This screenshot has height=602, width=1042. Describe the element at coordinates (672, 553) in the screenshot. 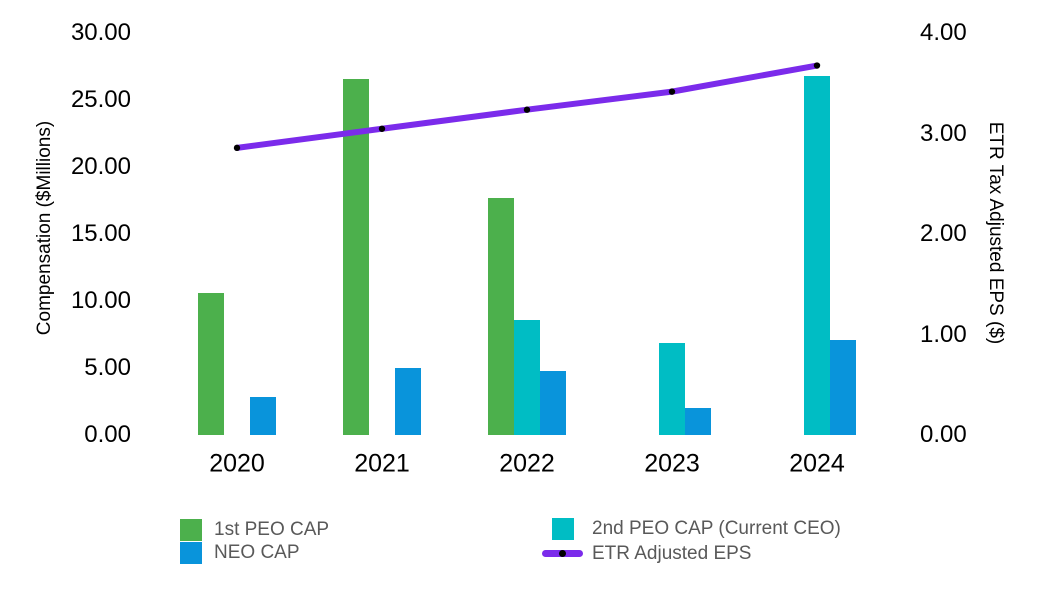

I see `legend-label: ETR Adjusted EPS` at that location.